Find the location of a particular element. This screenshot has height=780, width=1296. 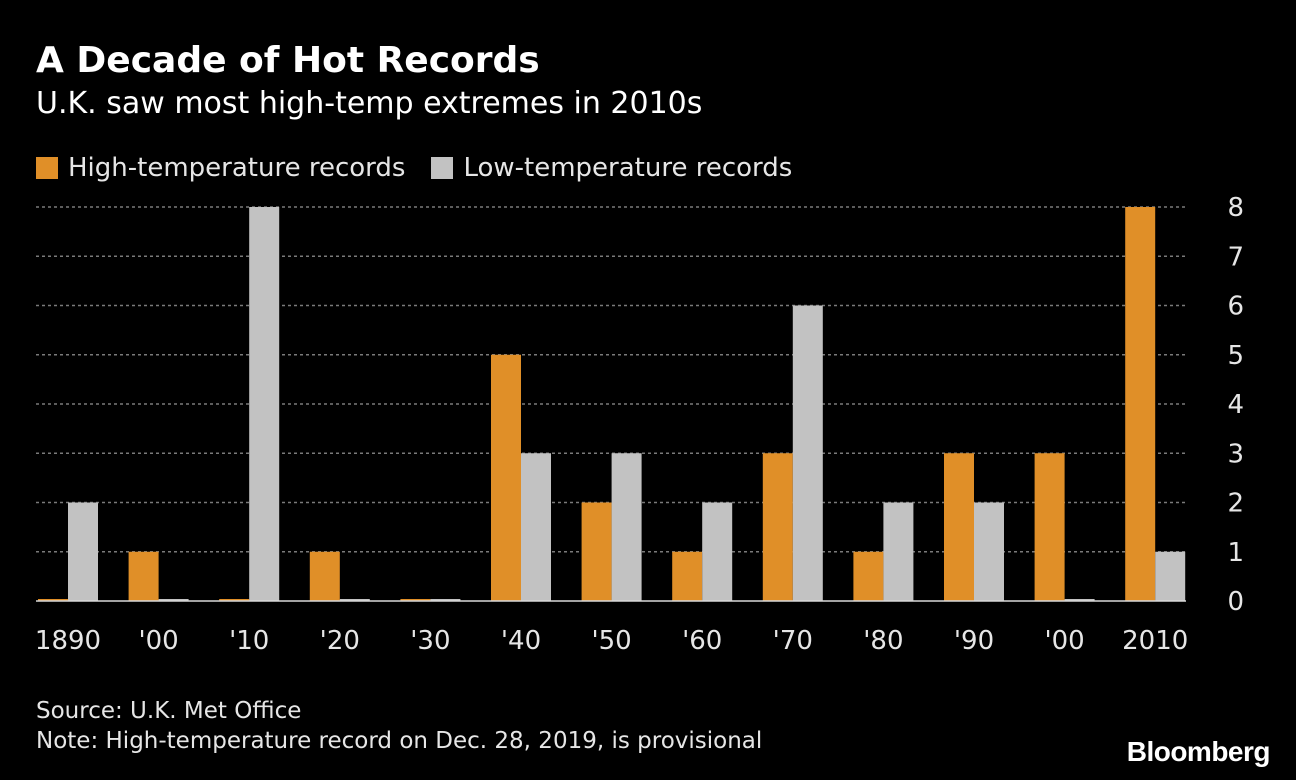

x-tick-label: '40 is located at coordinates (521, 641).